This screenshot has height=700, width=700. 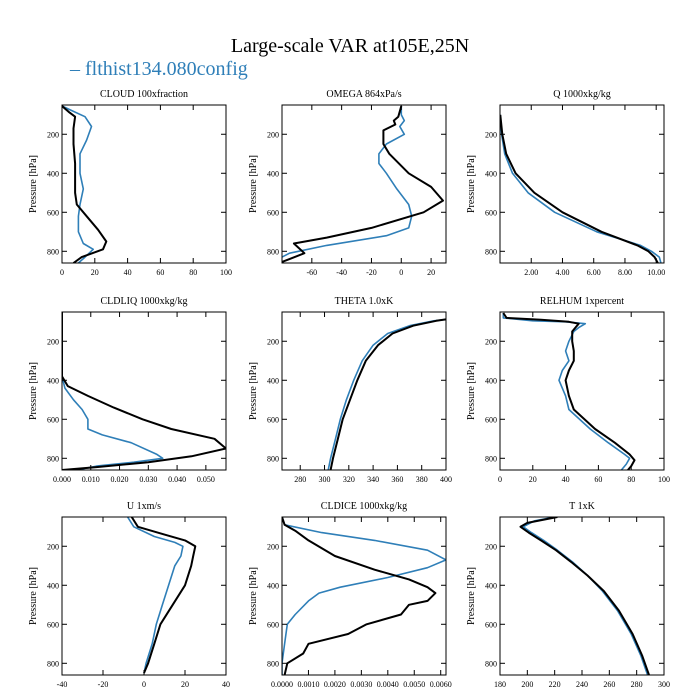 What do you see at coordinates (148, 479) in the screenshot?
I see `x-tick-label: 0.030` at bounding box center [148, 479].